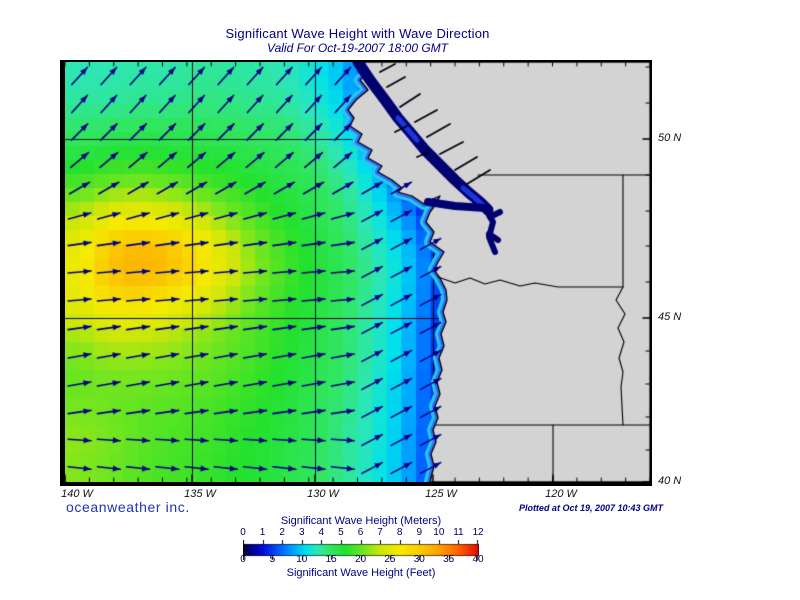 The height and width of the screenshot is (600, 800). Describe the element at coordinates (478, 532) in the screenshot. I see `meters-tick-12: 12` at that location.